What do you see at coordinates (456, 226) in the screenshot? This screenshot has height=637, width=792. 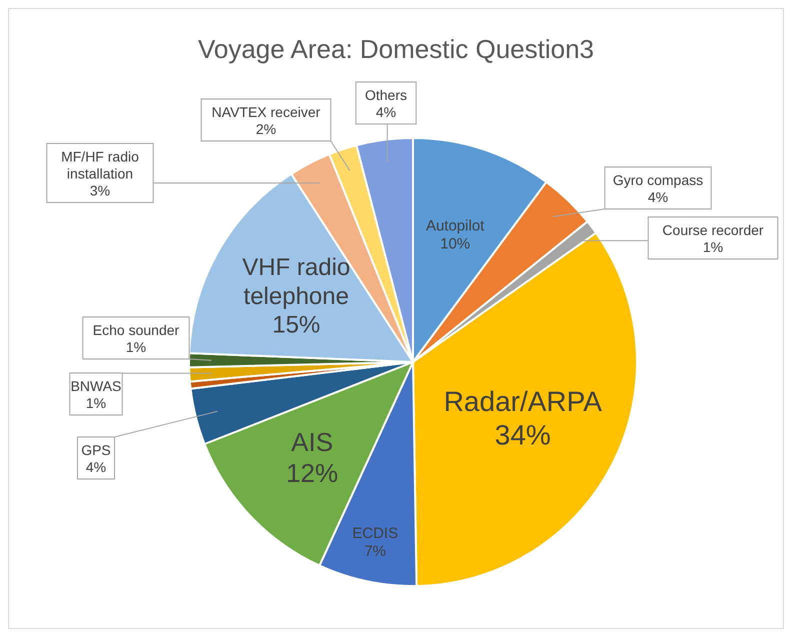 I see `slice-label: Autopilot` at bounding box center [456, 226].